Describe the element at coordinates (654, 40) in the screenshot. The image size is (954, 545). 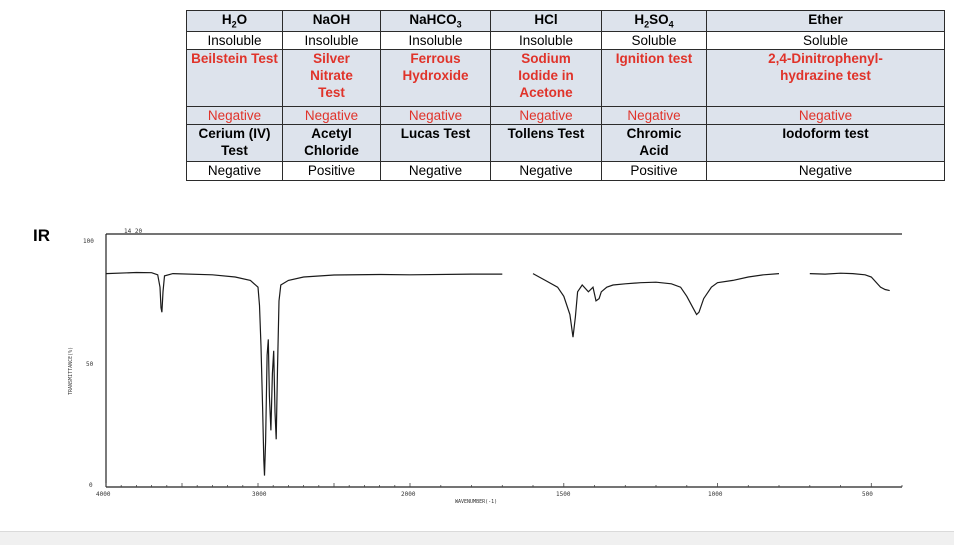
I see `table-cell: Soluble` at that location.